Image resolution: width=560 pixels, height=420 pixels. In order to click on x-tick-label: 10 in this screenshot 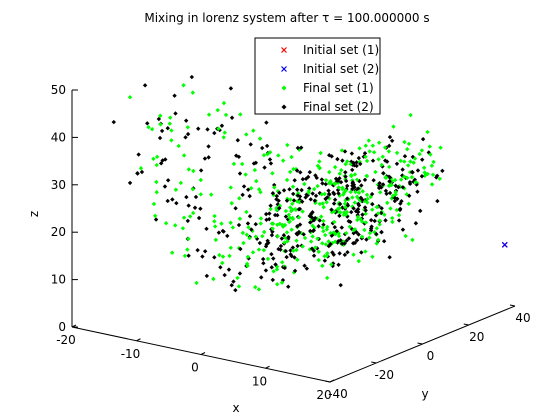, I will do `click(259, 381)`.